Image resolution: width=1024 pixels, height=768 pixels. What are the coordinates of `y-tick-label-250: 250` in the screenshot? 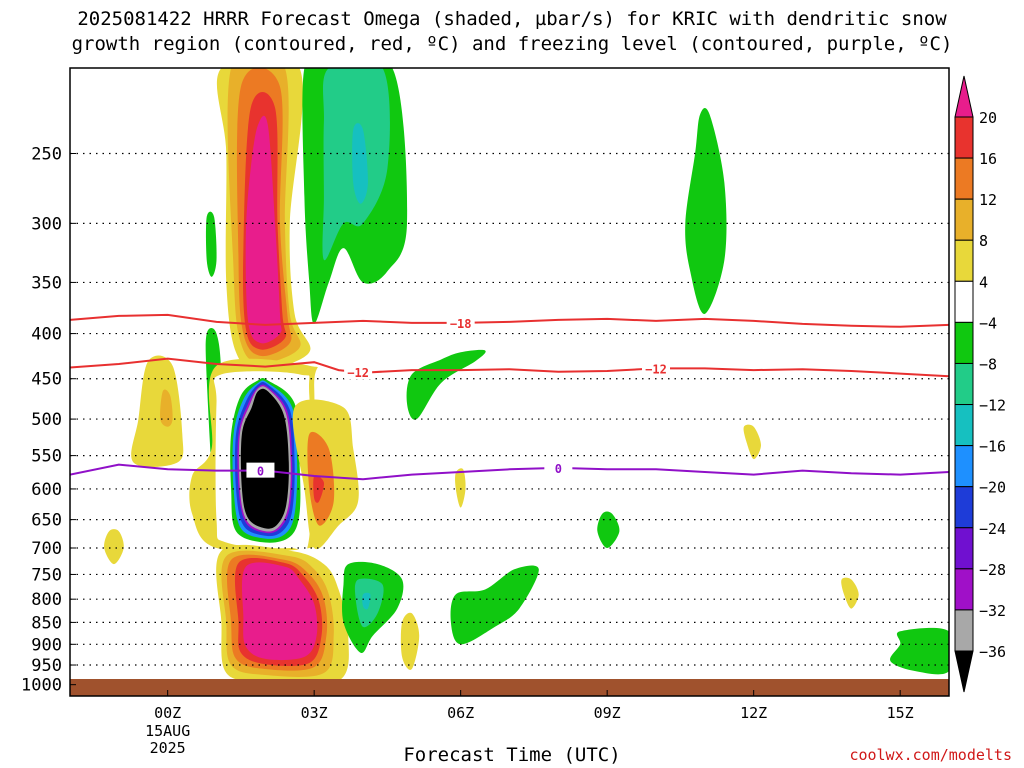 It's located at (46, 154).